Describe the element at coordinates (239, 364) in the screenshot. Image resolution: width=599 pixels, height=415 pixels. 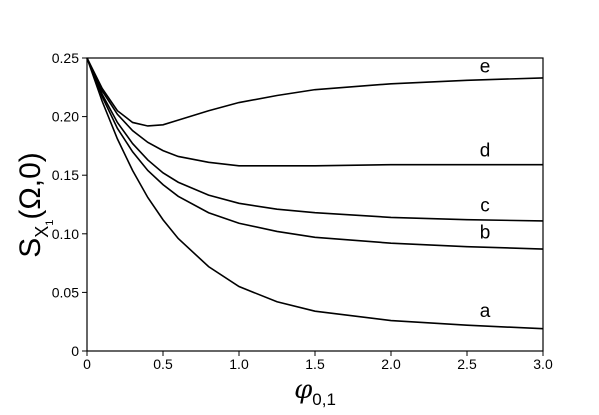
I see `x-tick-label: 1.0` at that location.